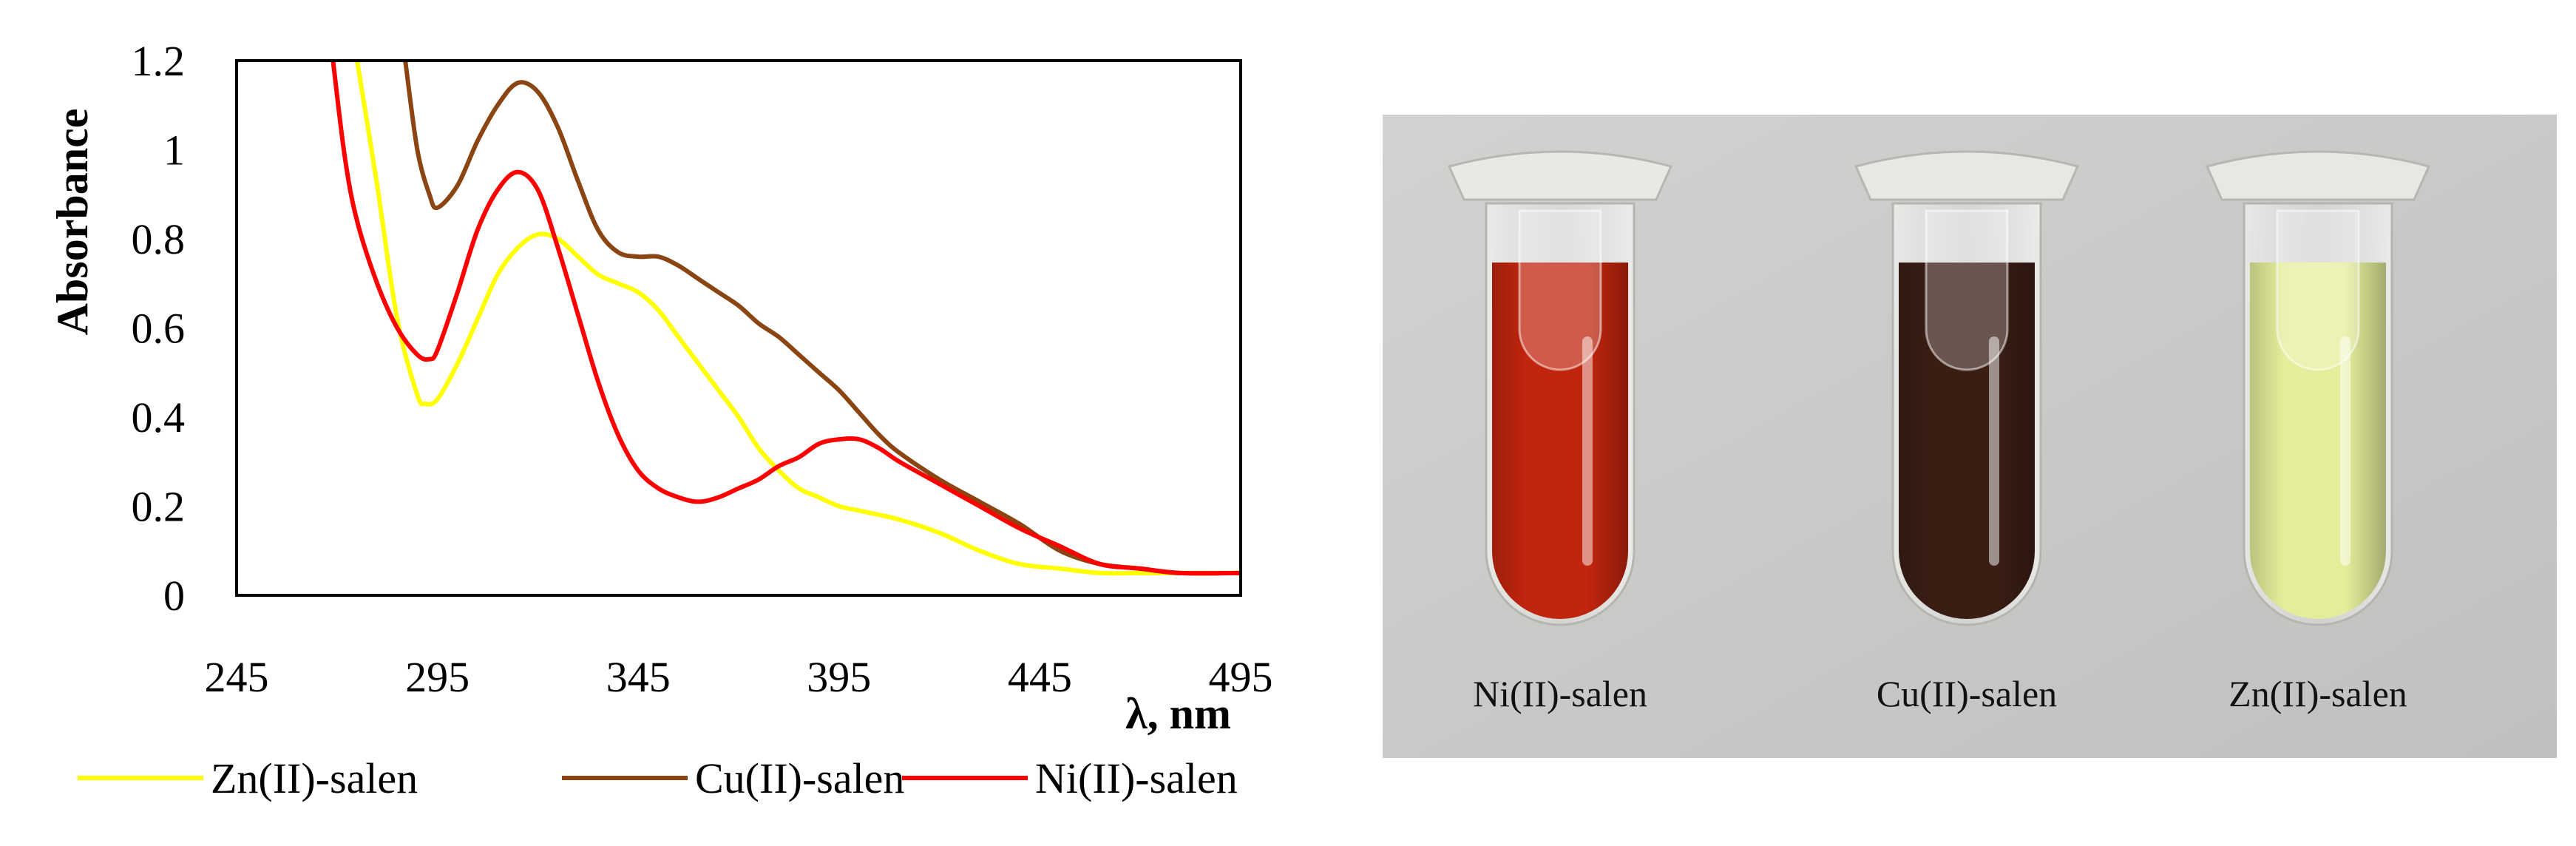 The image size is (2576, 846). What do you see at coordinates (739, 677) in the screenshot?
I see `x-tick-labels: 245 295 345 395 445 495` at bounding box center [739, 677].